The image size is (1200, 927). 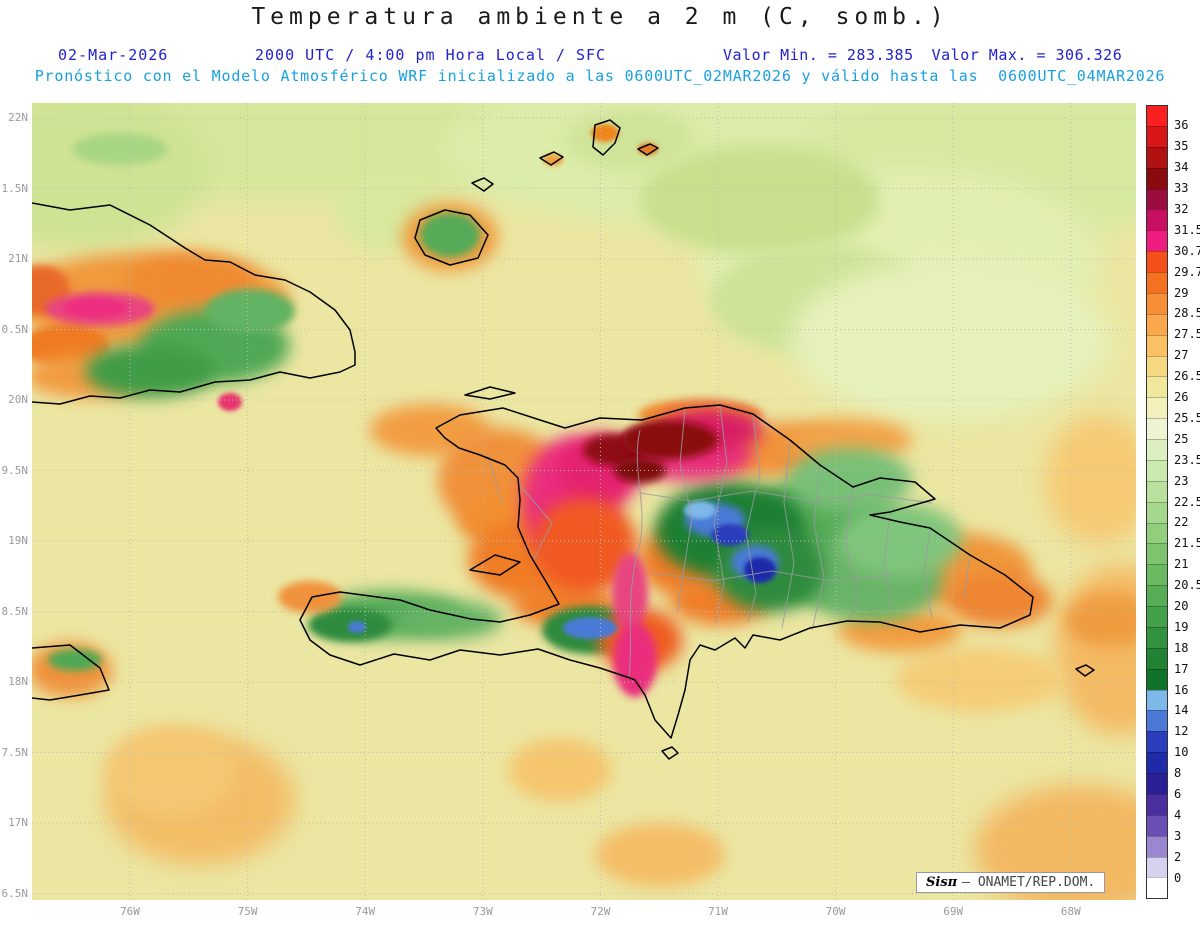 I want to click on colorbar-tick-label: 10, so click(x=1181, y=752).